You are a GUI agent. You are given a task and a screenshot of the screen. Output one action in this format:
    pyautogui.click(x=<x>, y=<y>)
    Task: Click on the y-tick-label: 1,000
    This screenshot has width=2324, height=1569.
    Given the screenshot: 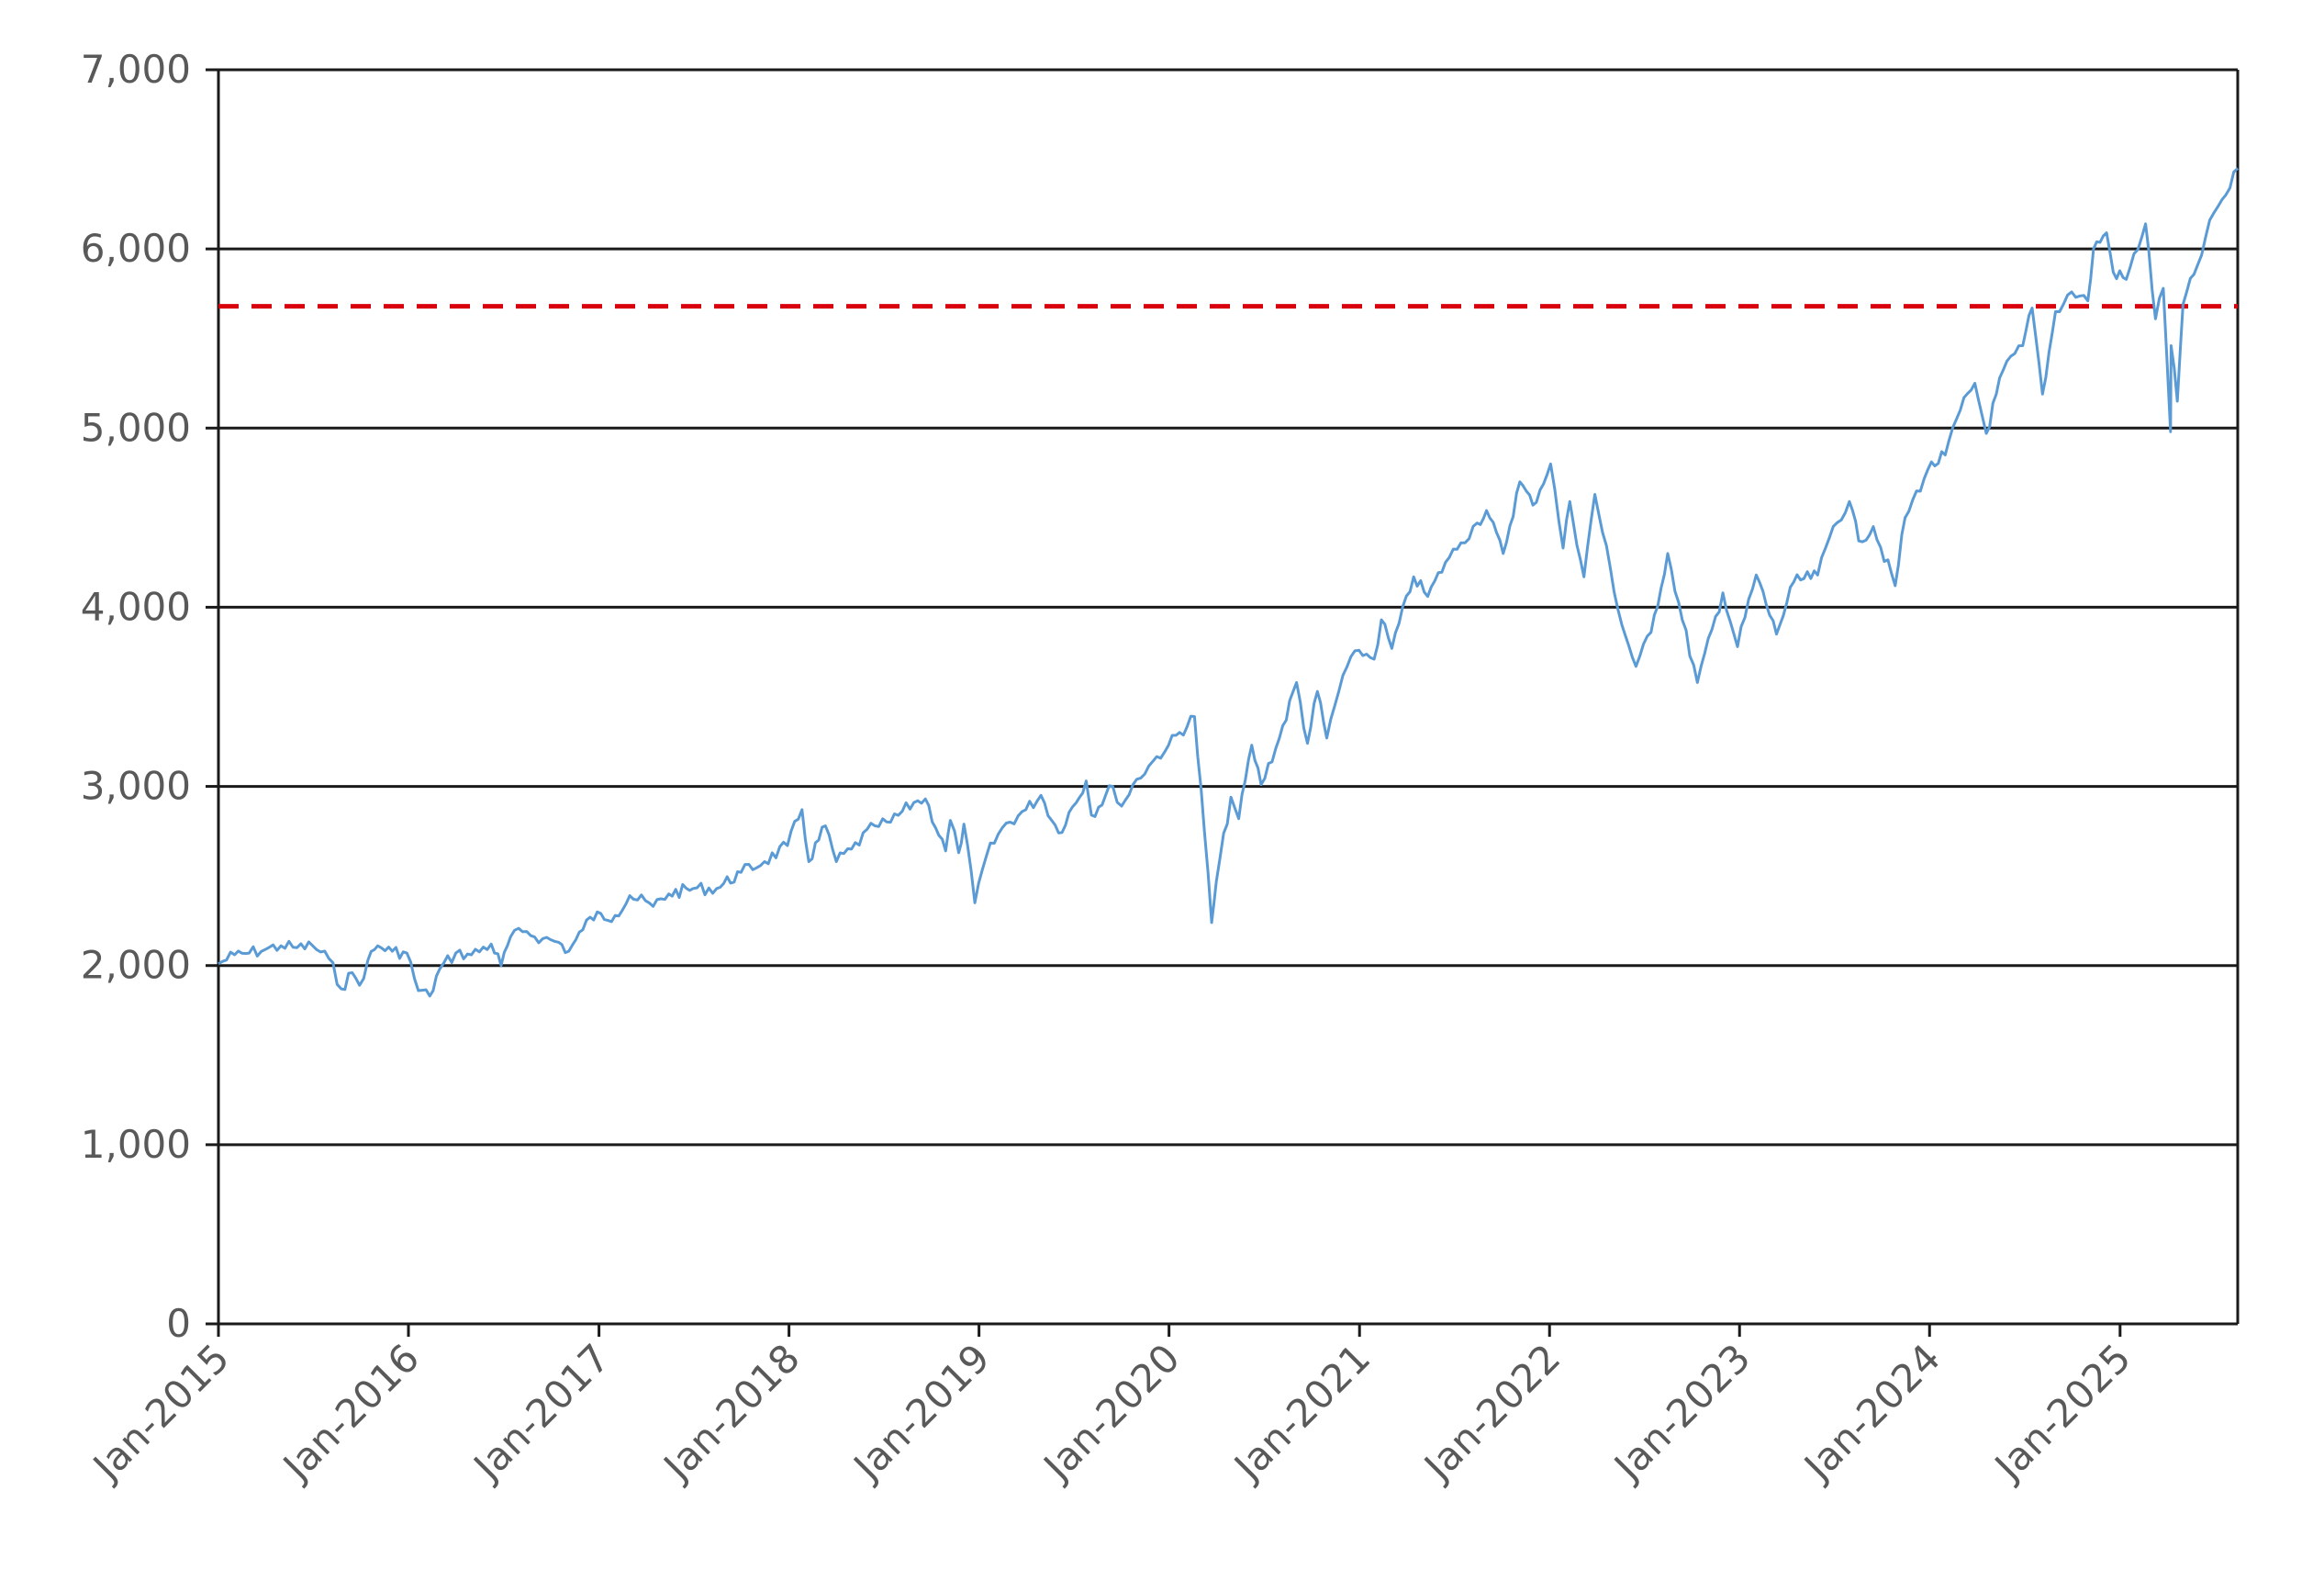 What is the action you would take?
    pyautogui.click(x=136, y=1144)
    